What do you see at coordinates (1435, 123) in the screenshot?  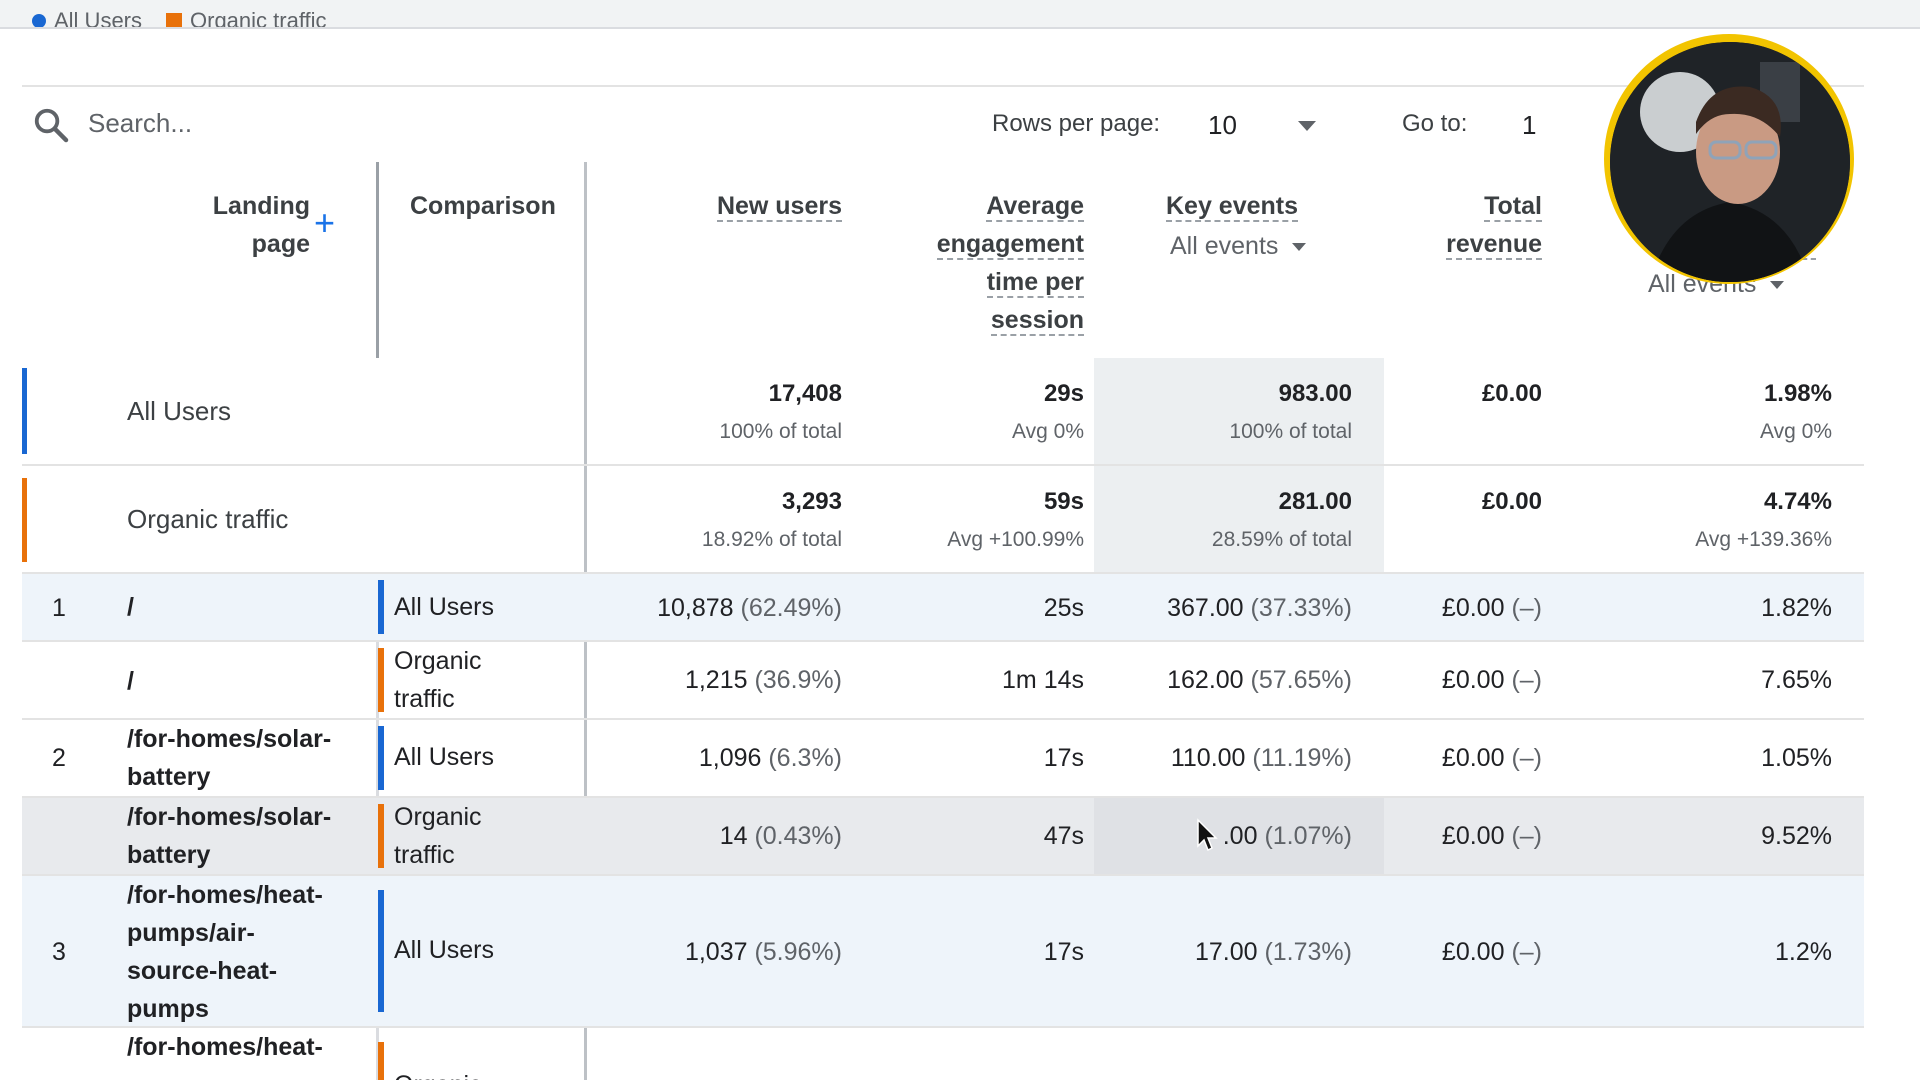 I see `goto-label: Go to:` at bounding box center [1435, 123].